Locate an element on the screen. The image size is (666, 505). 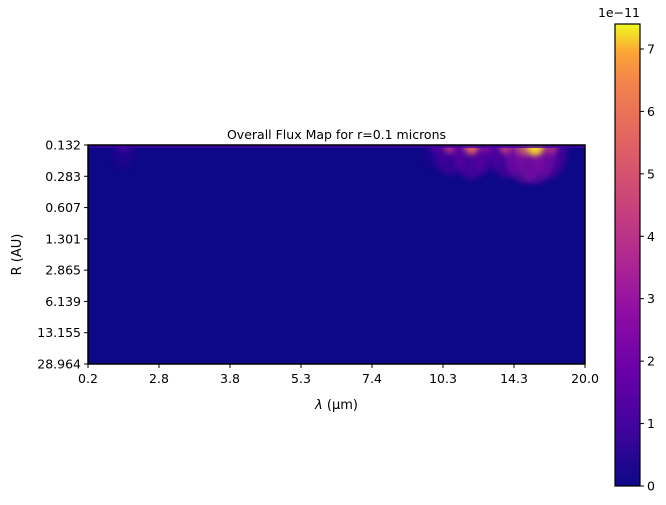
x-tick-label: 2.8 is located at coordinates (159, 378).